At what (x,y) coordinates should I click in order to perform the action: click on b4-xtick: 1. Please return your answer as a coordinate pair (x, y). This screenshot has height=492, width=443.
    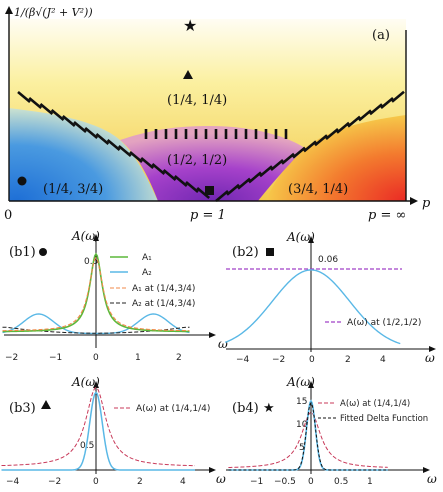
    Looking at the image, I should click on (370, 482).